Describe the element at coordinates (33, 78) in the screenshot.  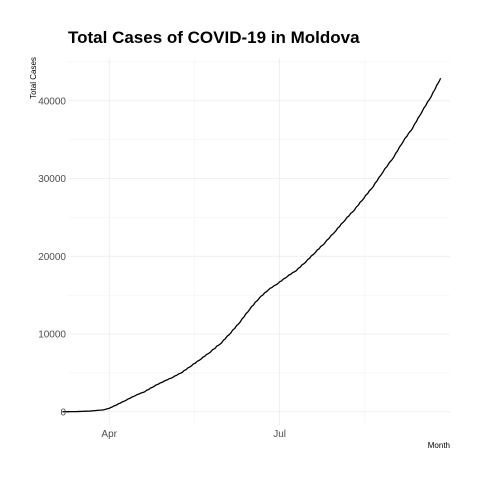
I see `y-axis-title: Total Cases` at that location.